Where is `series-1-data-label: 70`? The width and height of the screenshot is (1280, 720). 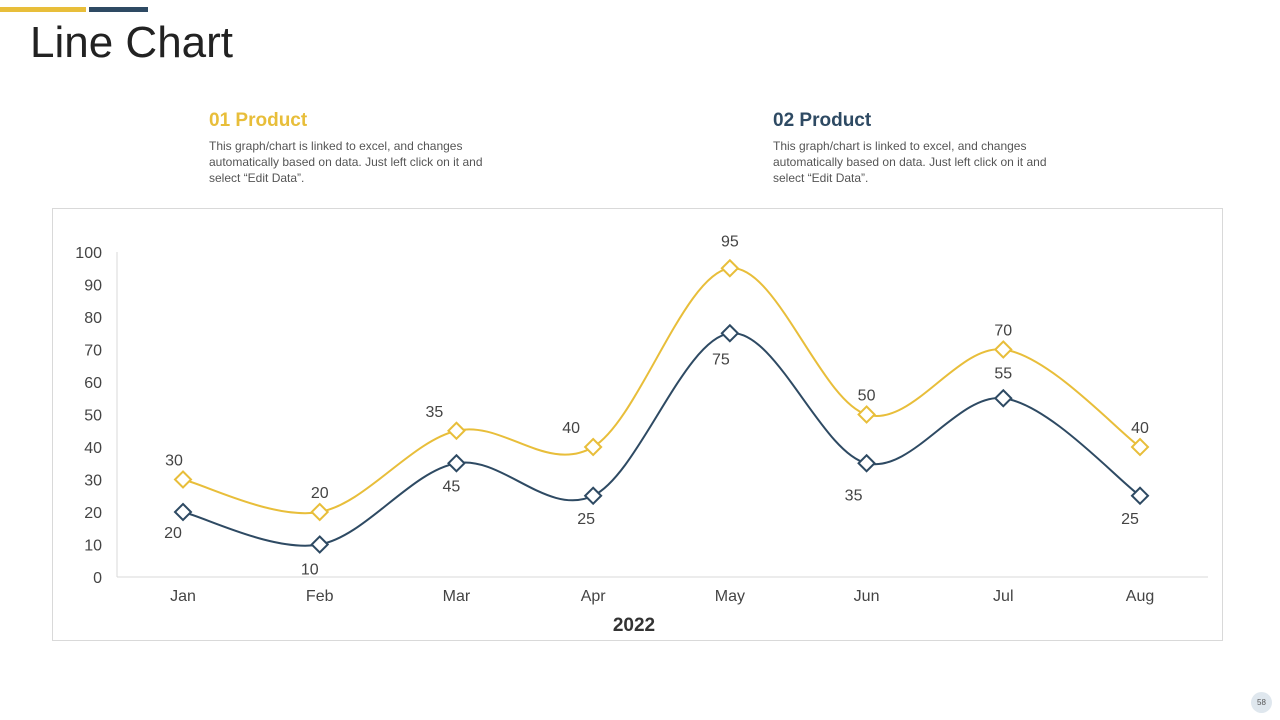 series-1-data-label: 70 is located at coordinates (1003, 331).